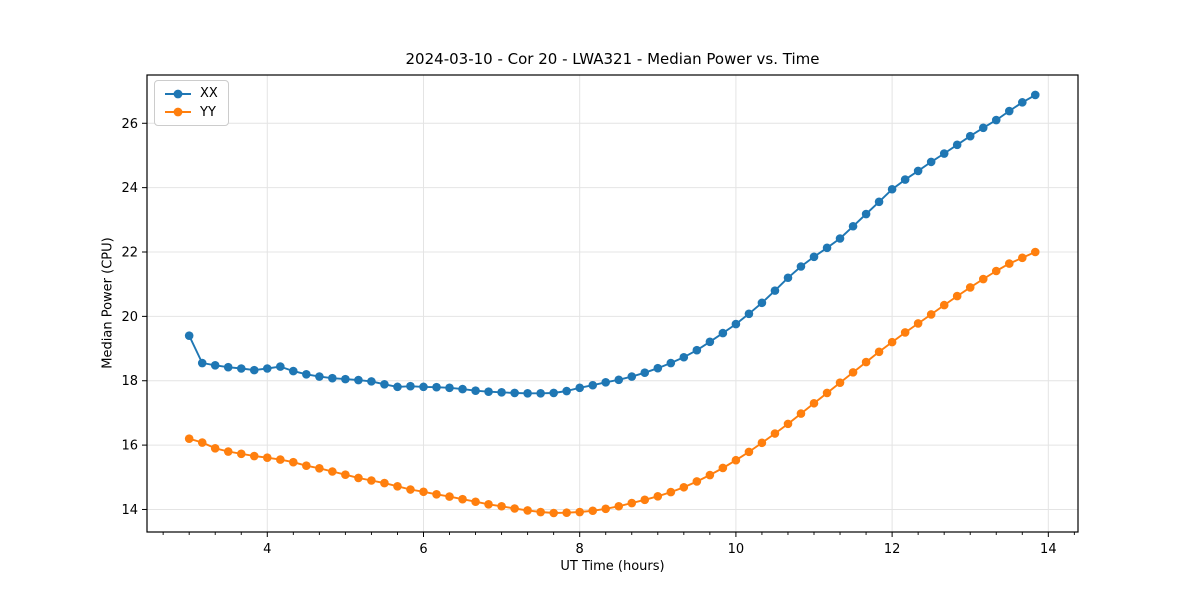  Describe the element at coordinates (209, 93) in the screenshot. I see `legend-label-xx: XX` at that location.